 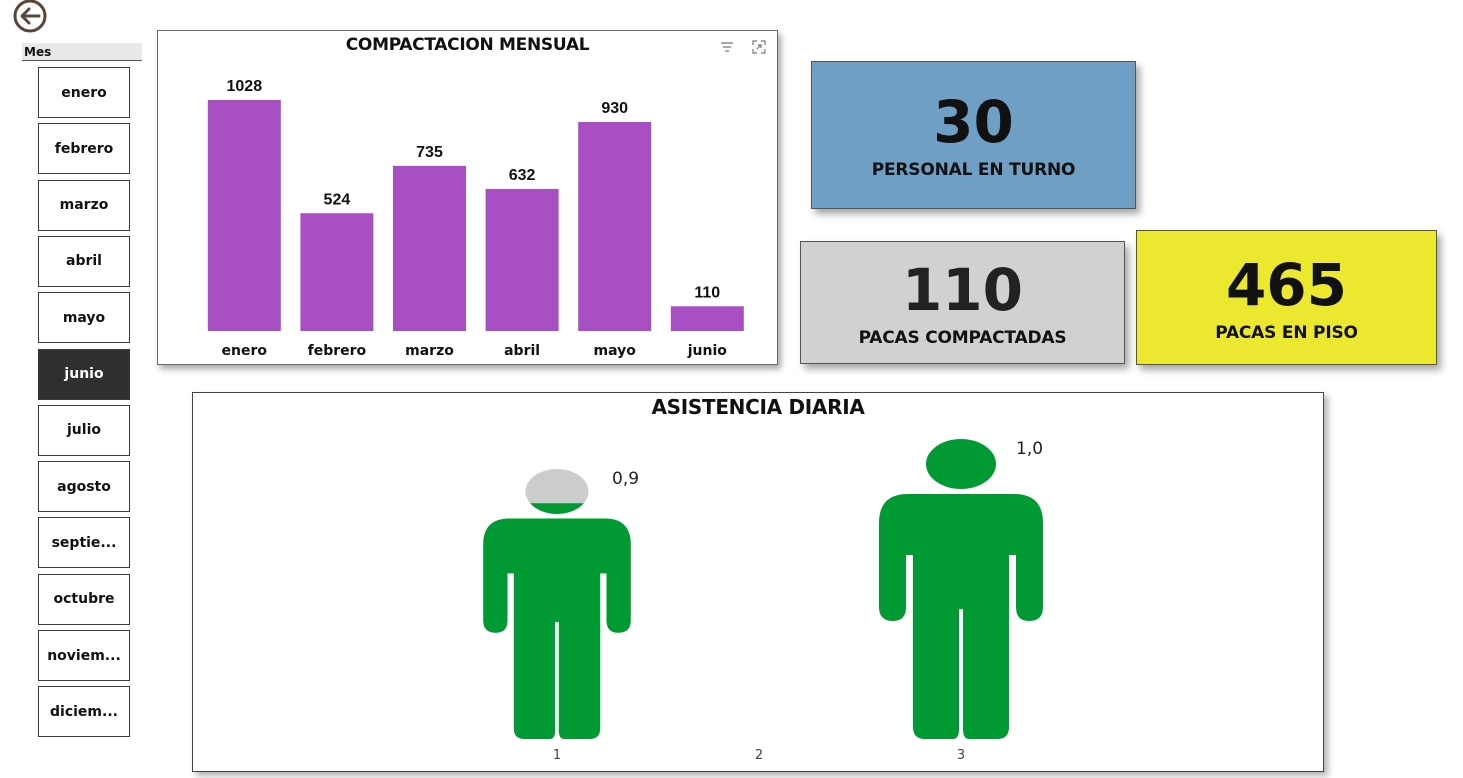 What do you see at coordinates (973, 170) in the screenshot?
I see `kpi-personal-label: PERSONAL EN TURNO` at bounding box center [973, 170].